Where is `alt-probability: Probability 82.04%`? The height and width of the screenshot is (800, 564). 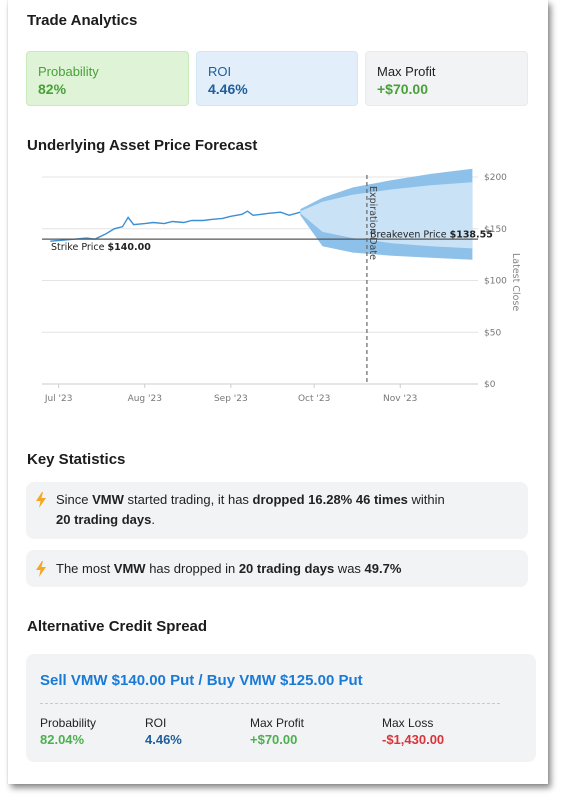 alt-probability: Probability 82.04% is located at coordinates (68, 731).